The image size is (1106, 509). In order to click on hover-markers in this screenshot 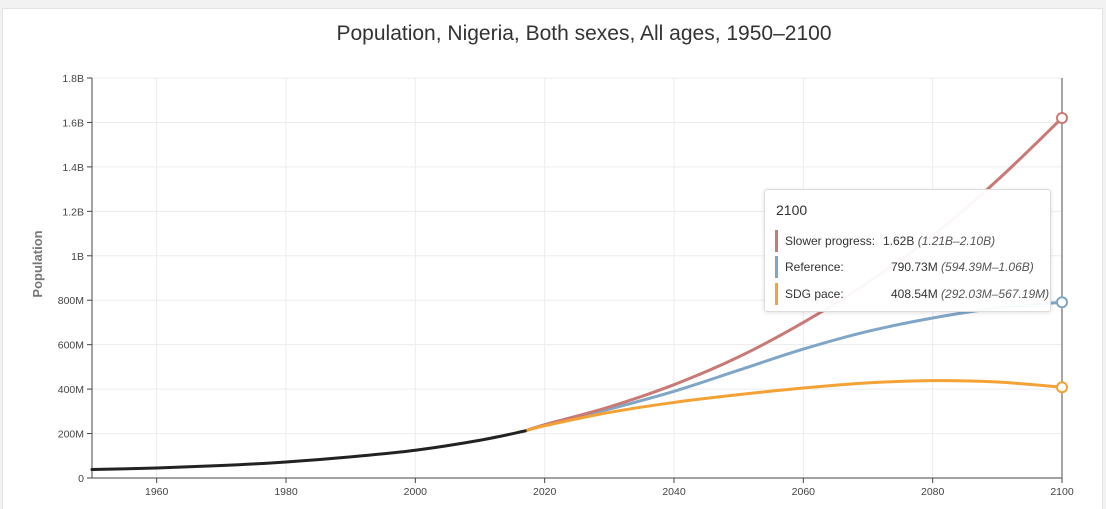, I will do `click(1062, 278)`.